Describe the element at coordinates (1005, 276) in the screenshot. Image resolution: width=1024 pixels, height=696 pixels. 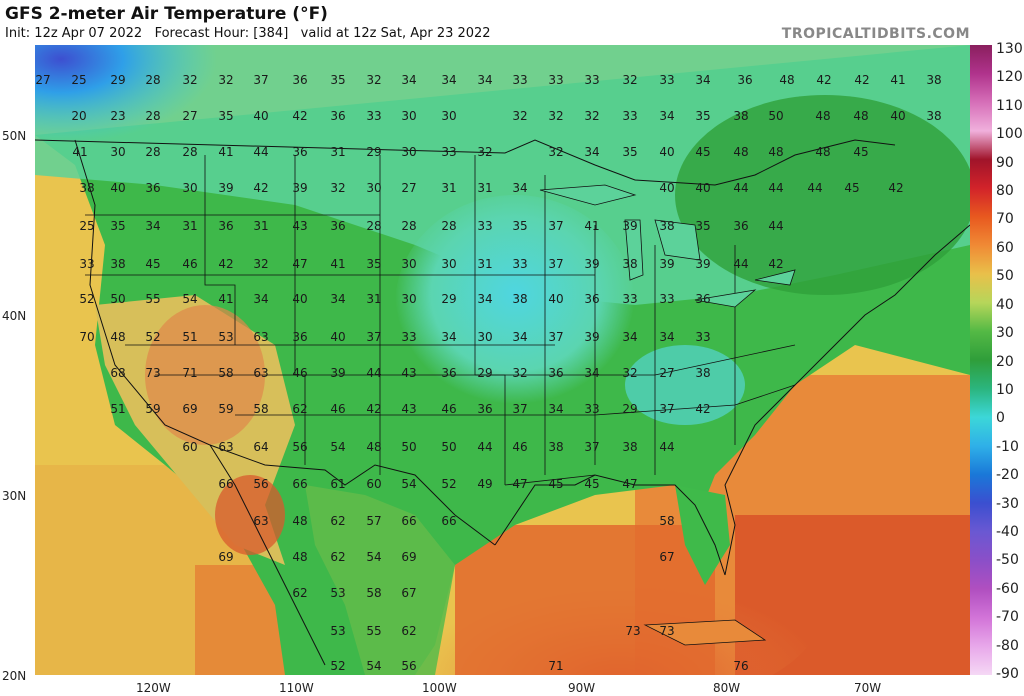
I see `colorbar-tick-label: 50` at that location.